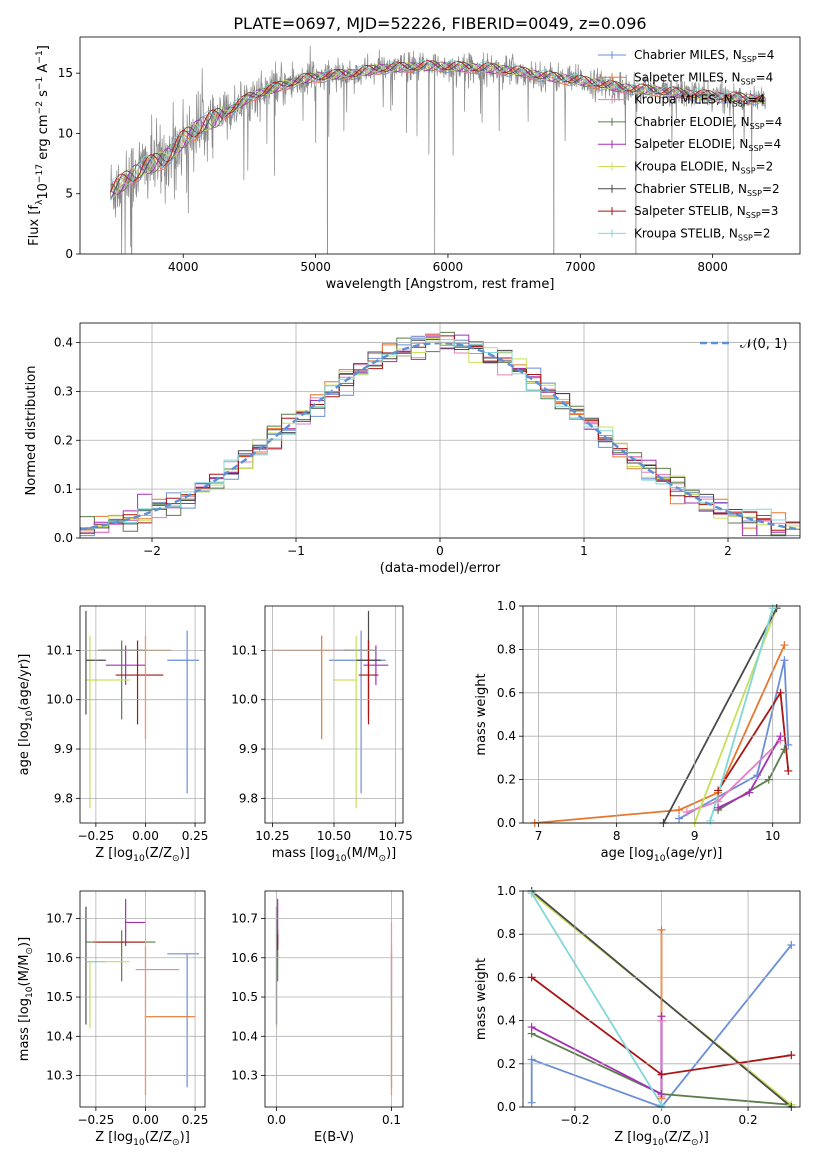  I want to click on age_vs_mass-ytick-label: 10.0, so click(244, 700).